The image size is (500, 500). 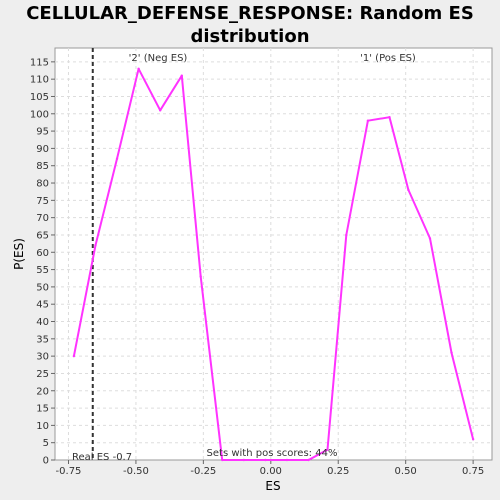 What do you see at coordinates (102, 457) in the screenshot?
I see `real-es-label: Real ES -0.7` at bounding box center [102, 457].